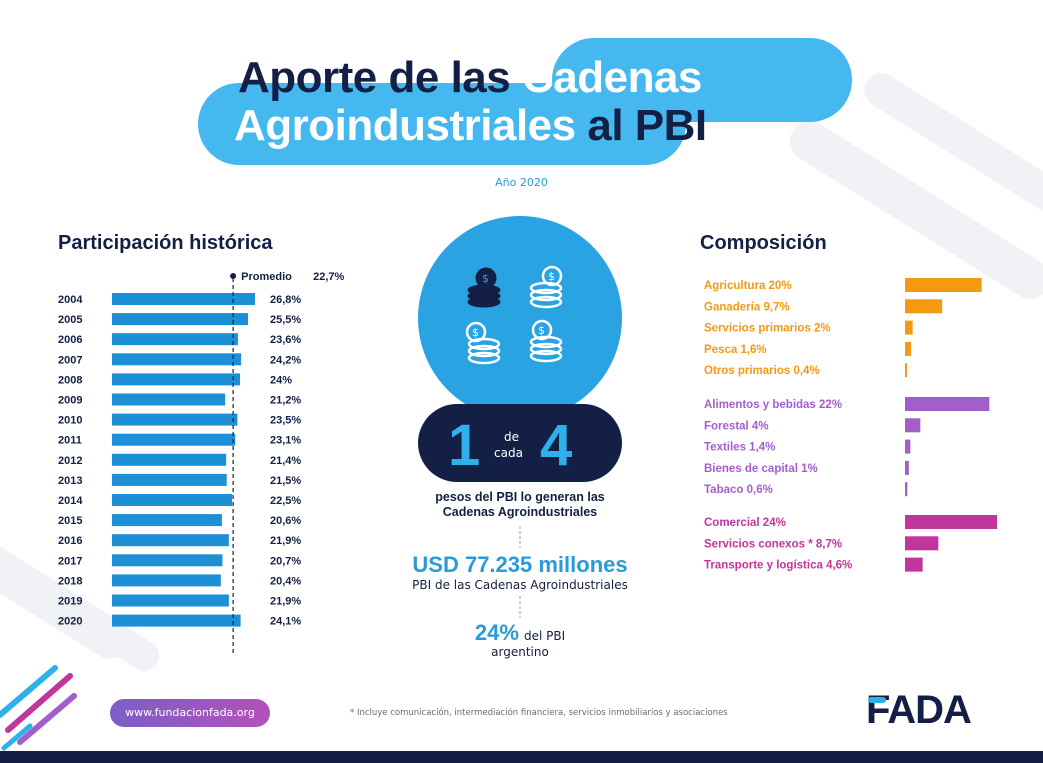 This screenshot has height=763, width=1043. I want to click on year-label: 2007, so click(70, 360).